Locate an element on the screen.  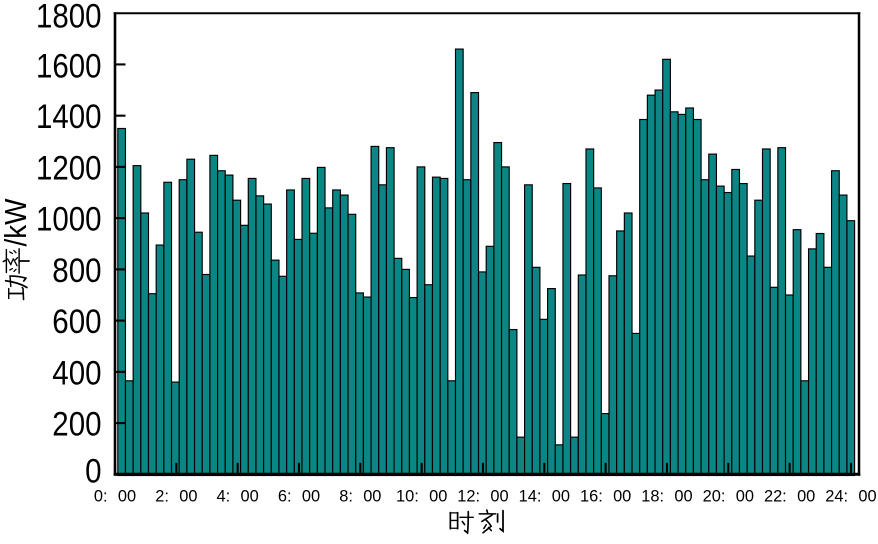
svg-text: 200 is located at coordinates (76, 425).